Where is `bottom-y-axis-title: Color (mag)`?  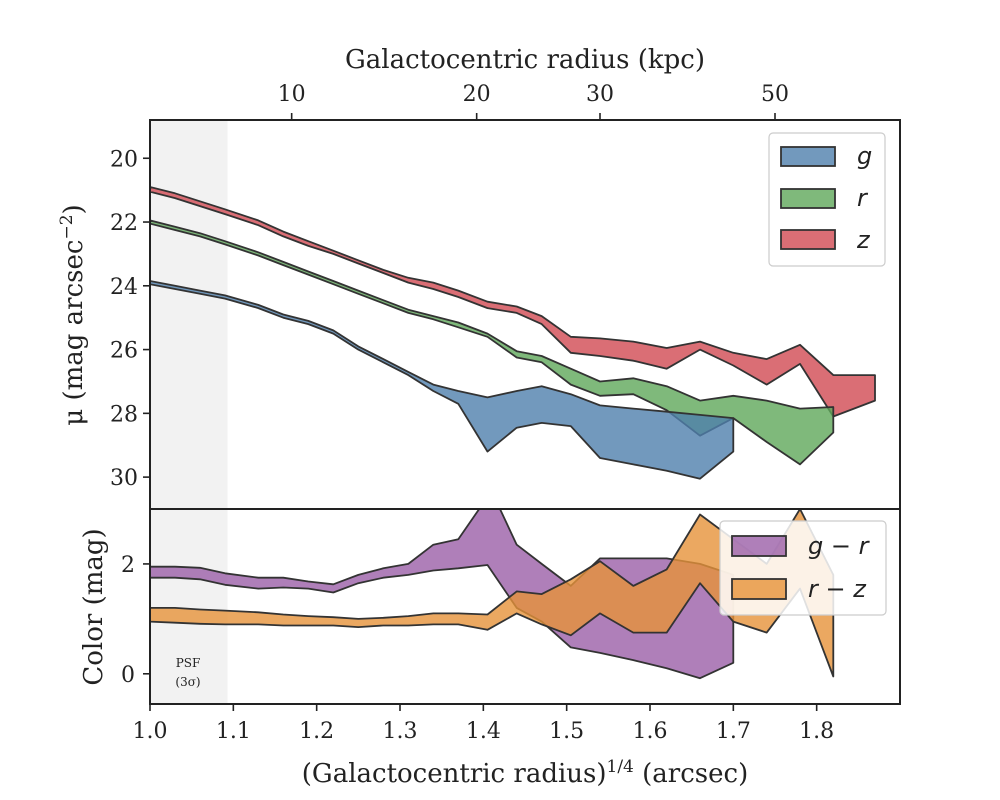 bottom-y-axis-title: Color (mag) is located at coordinates (94, 606).